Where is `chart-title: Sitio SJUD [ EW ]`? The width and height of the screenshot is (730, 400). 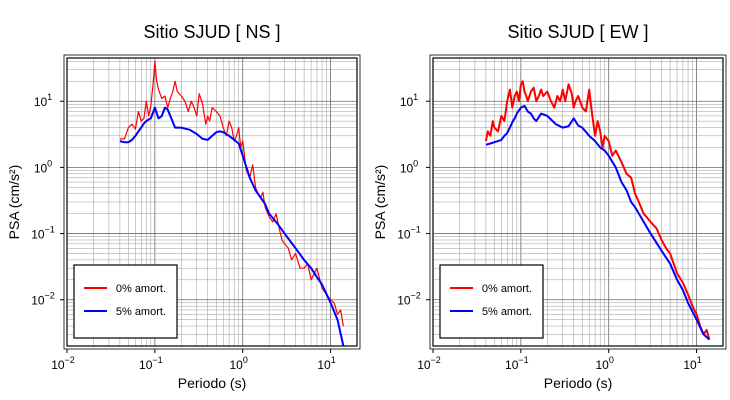 chart-title: Sitio SJUD [ EW ] is located at coordinates (577, 32).